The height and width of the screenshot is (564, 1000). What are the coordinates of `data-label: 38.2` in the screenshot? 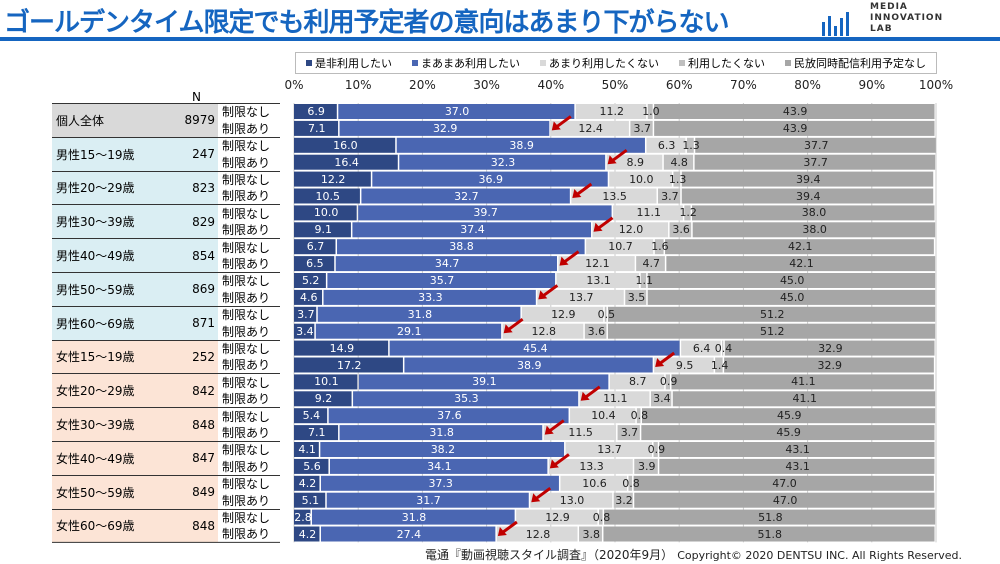 It's located at (443, 449).